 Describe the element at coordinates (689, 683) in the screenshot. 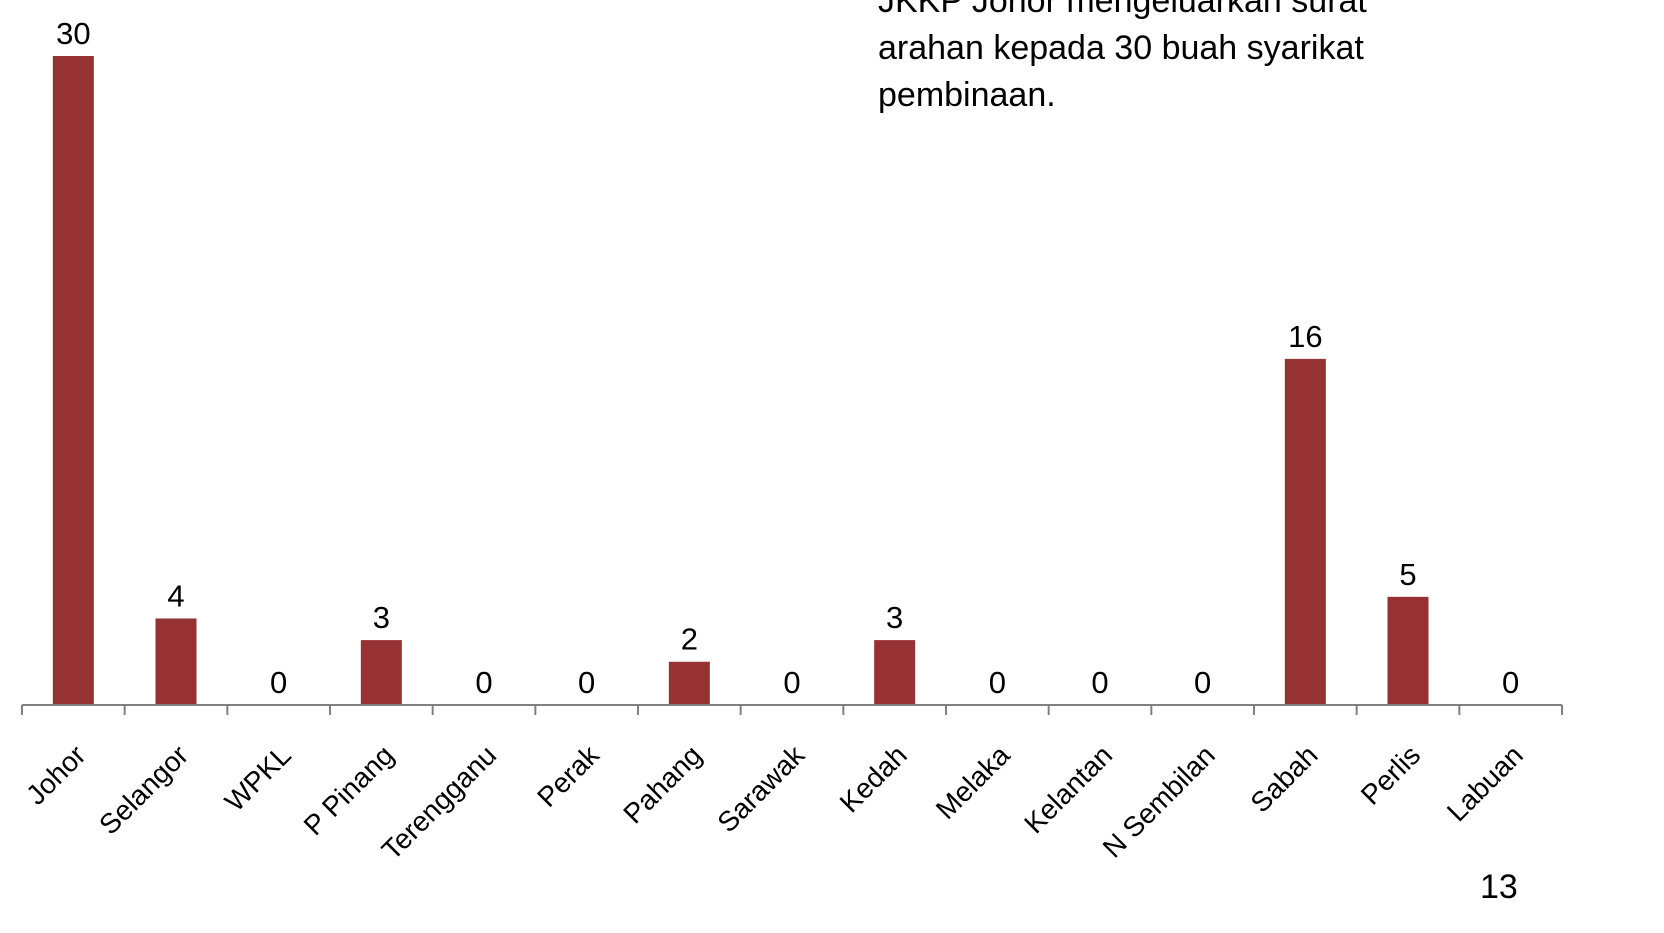

I see `bar-pahang` at that location.